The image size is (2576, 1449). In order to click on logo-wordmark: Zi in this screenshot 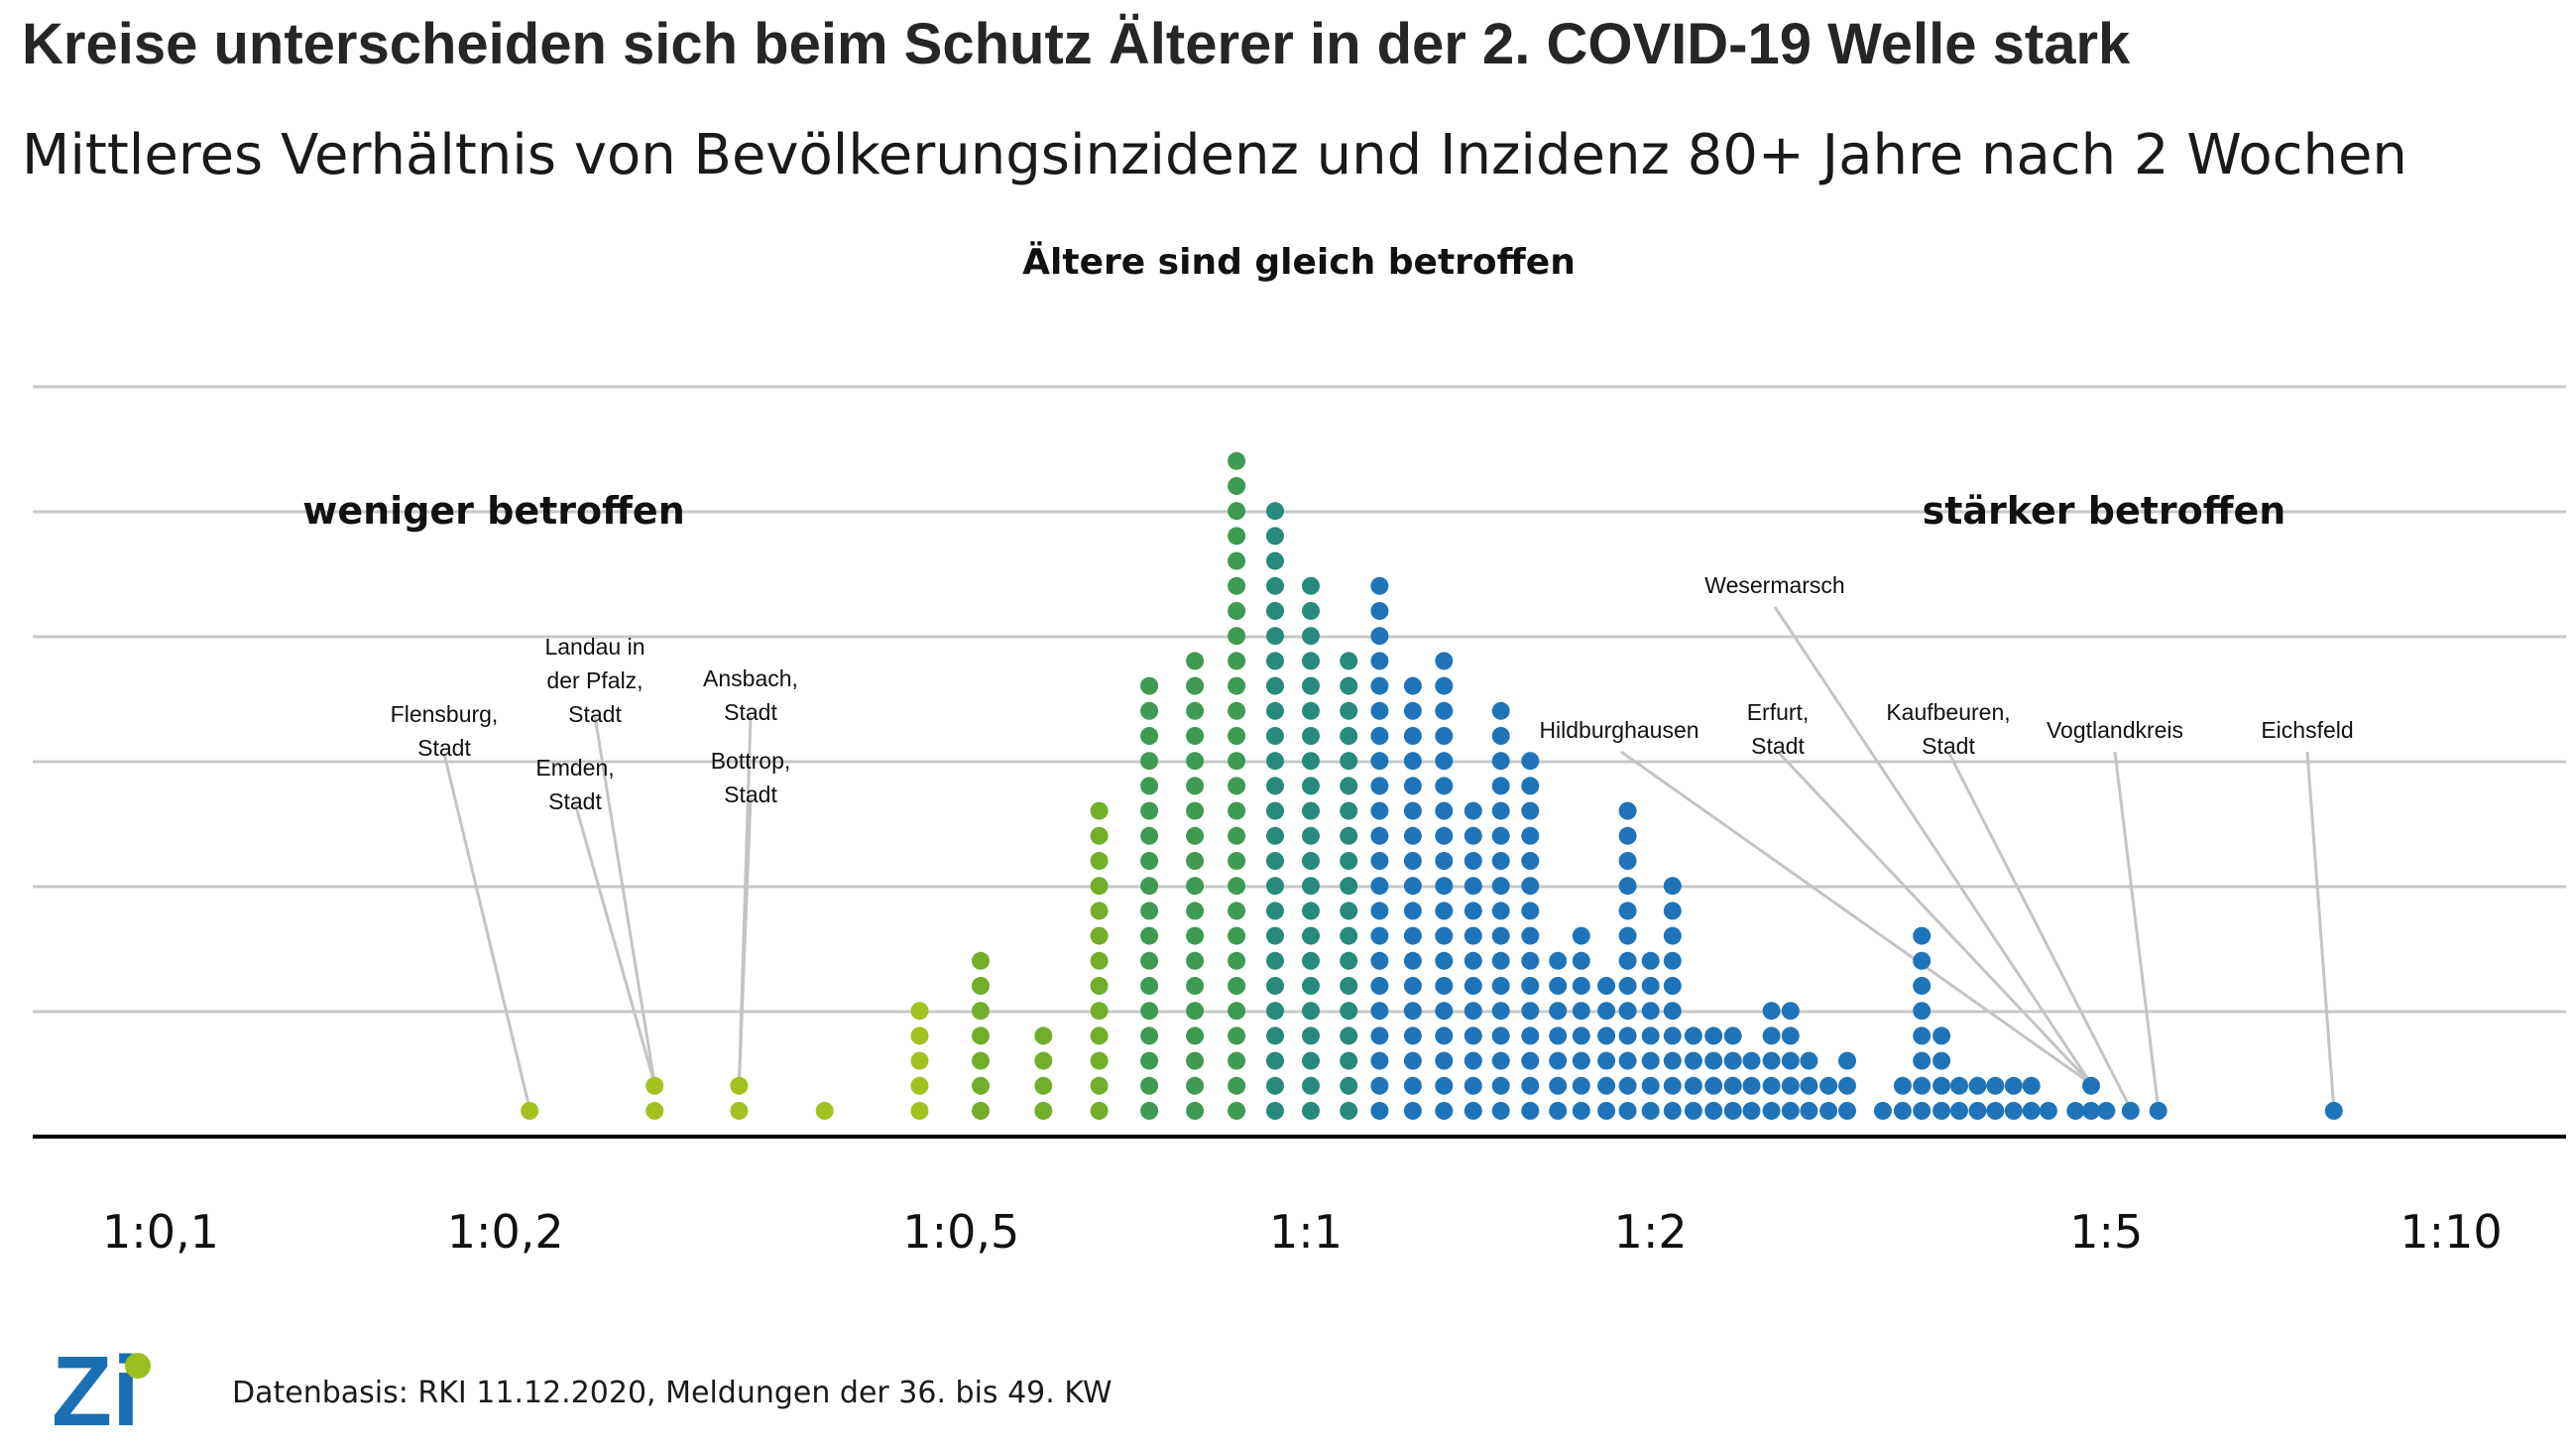, I will do `click(96, 1391)`.